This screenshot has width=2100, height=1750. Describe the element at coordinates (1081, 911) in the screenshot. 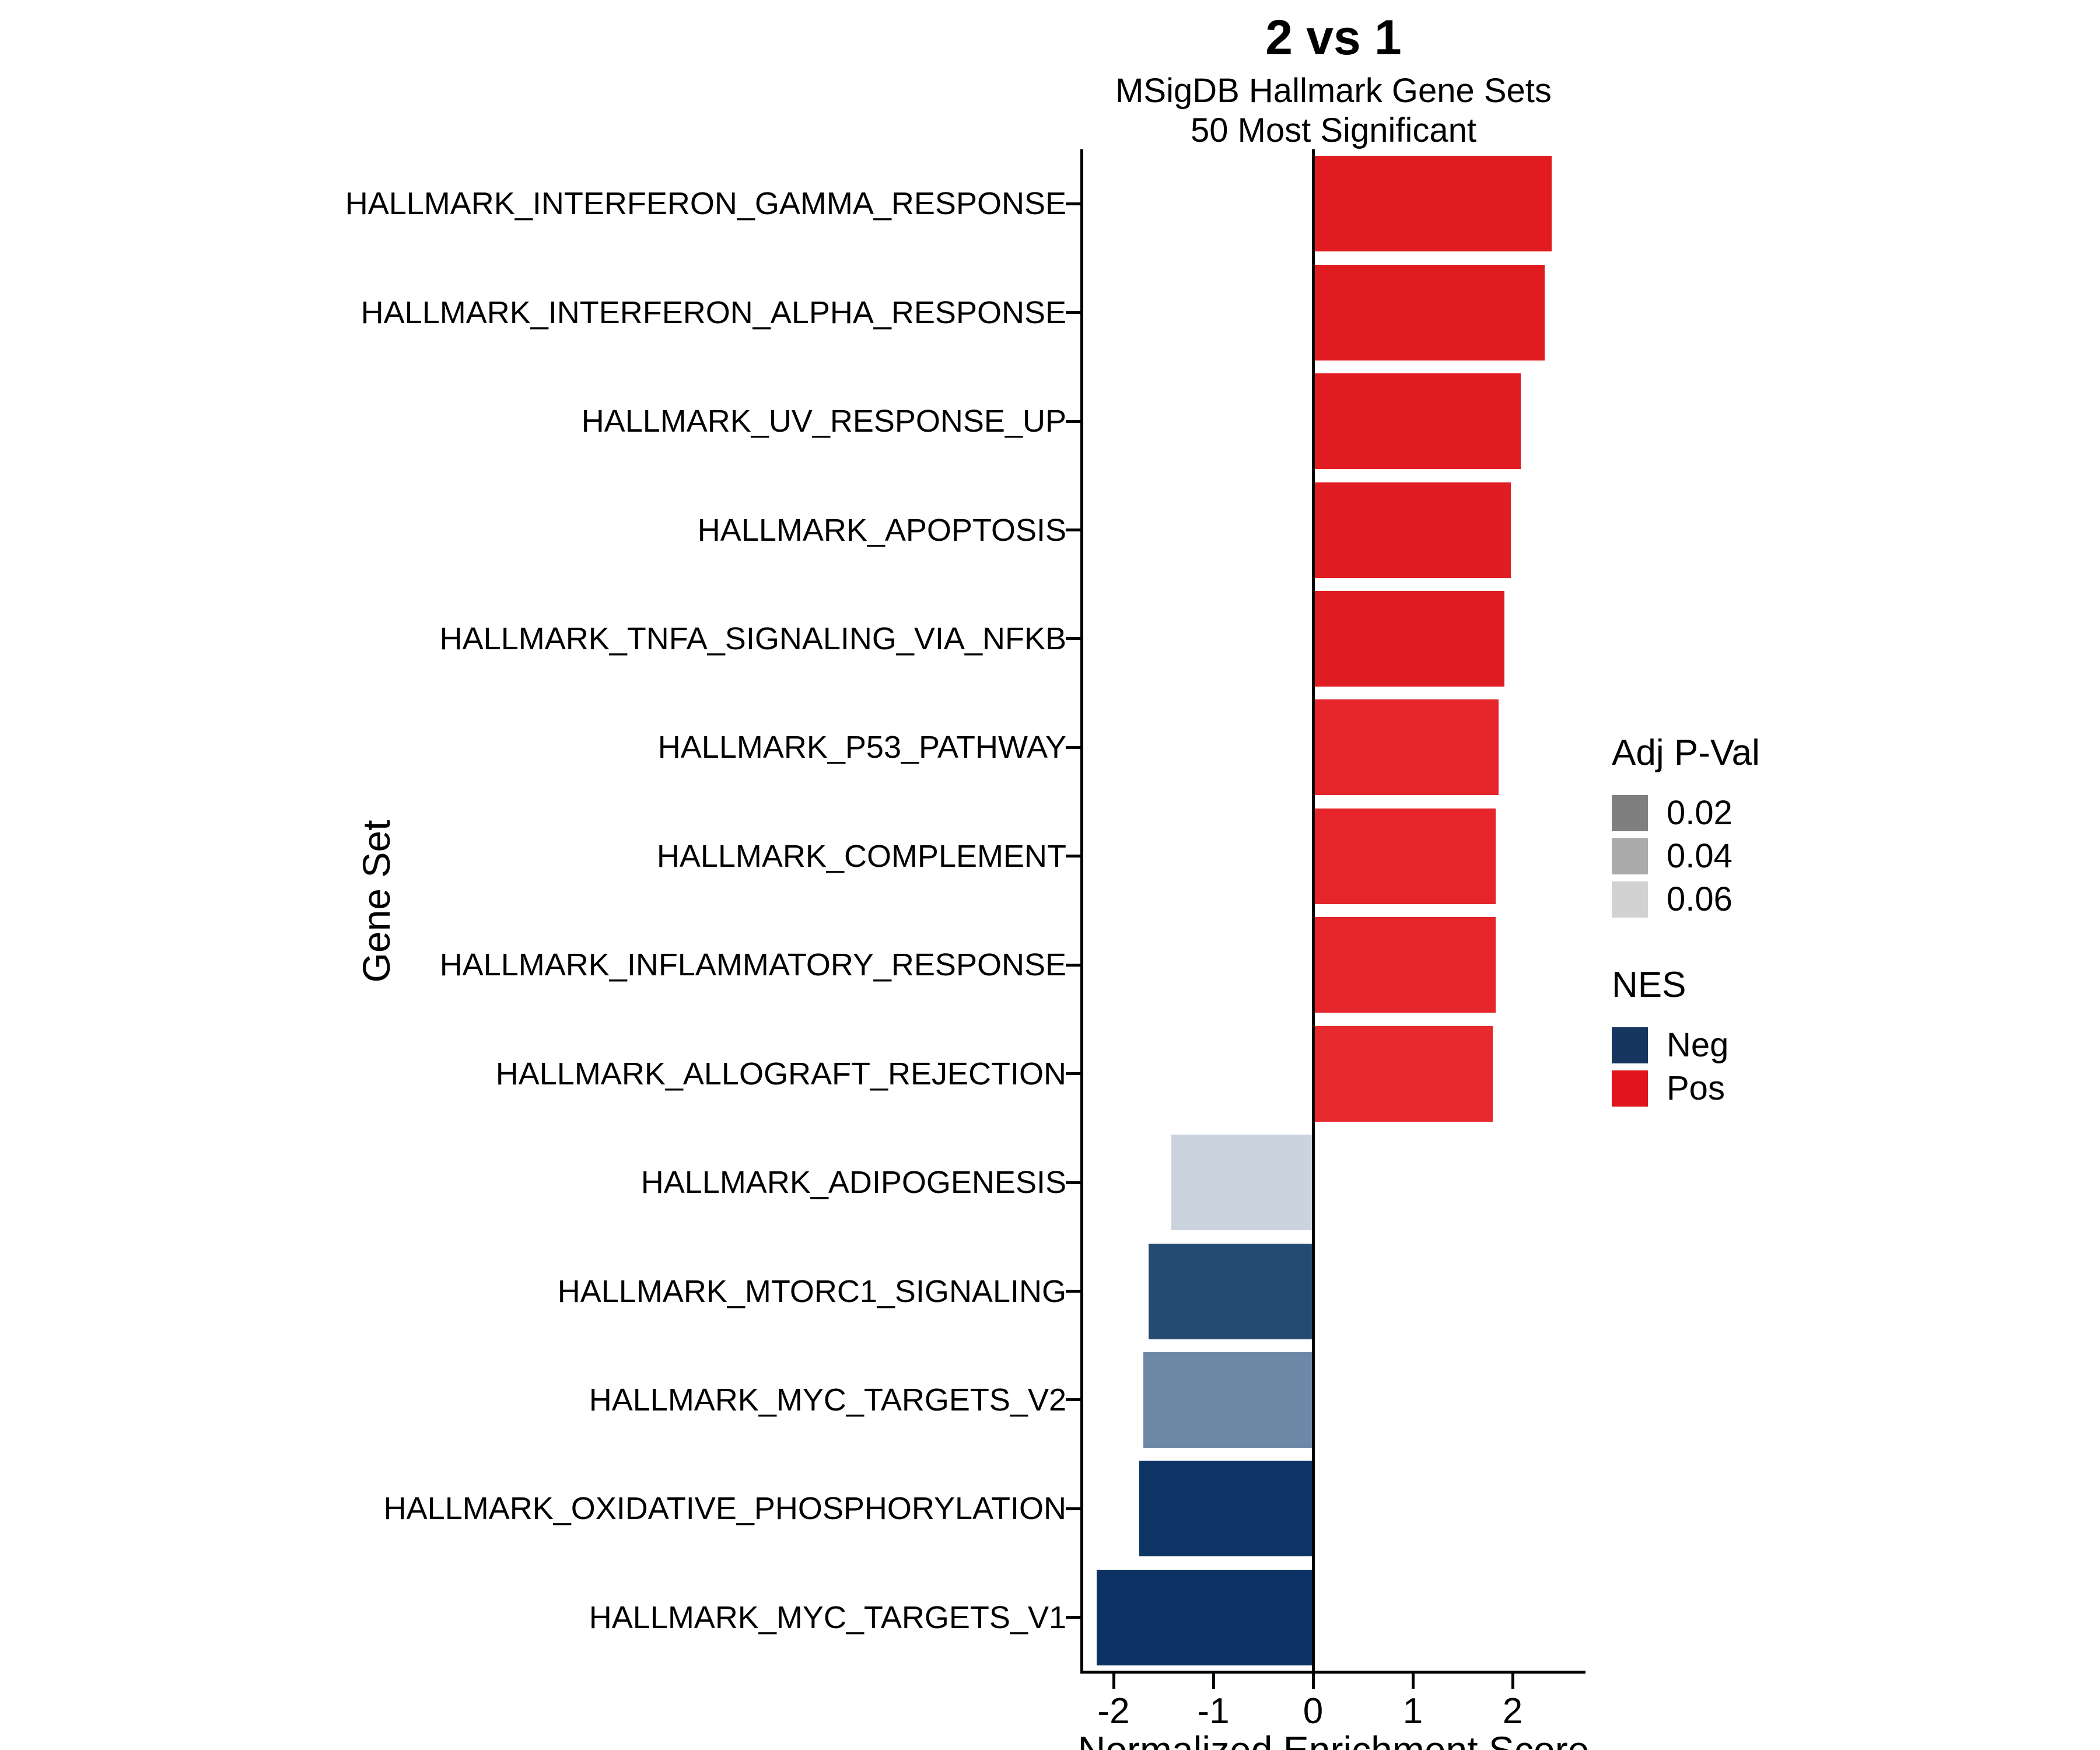

I see `y-axis-line` at that location.